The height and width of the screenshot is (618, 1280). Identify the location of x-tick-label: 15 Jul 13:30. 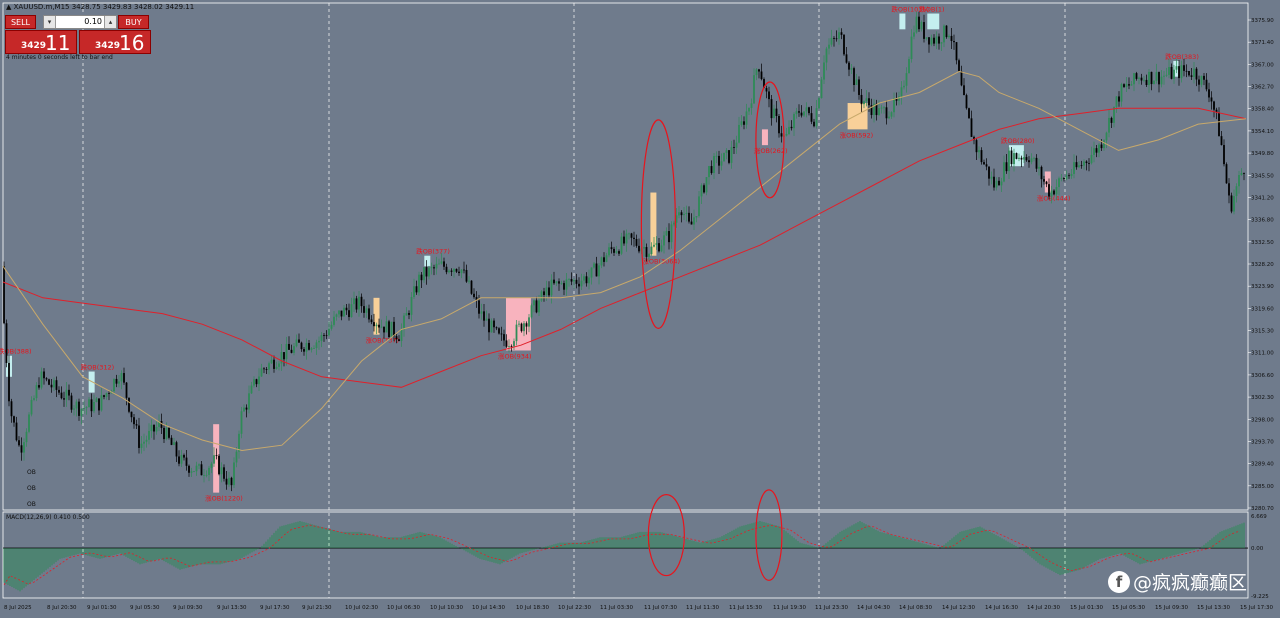
(1213, 608).